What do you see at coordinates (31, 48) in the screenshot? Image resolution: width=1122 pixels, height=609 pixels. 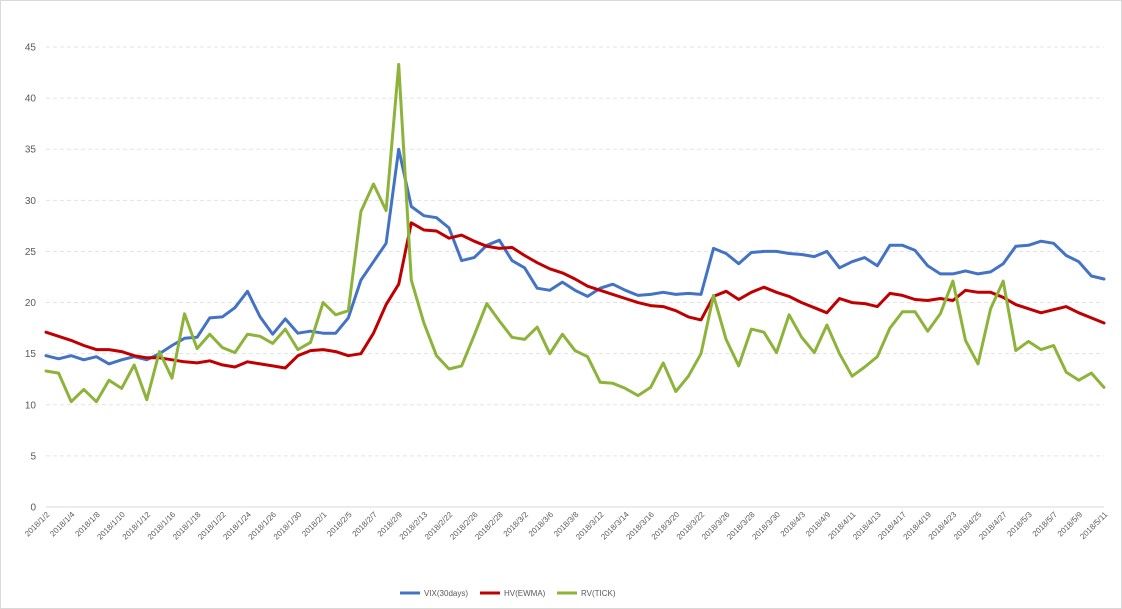 I see `y-tick-label: 45` at bounding box center [31, 48].